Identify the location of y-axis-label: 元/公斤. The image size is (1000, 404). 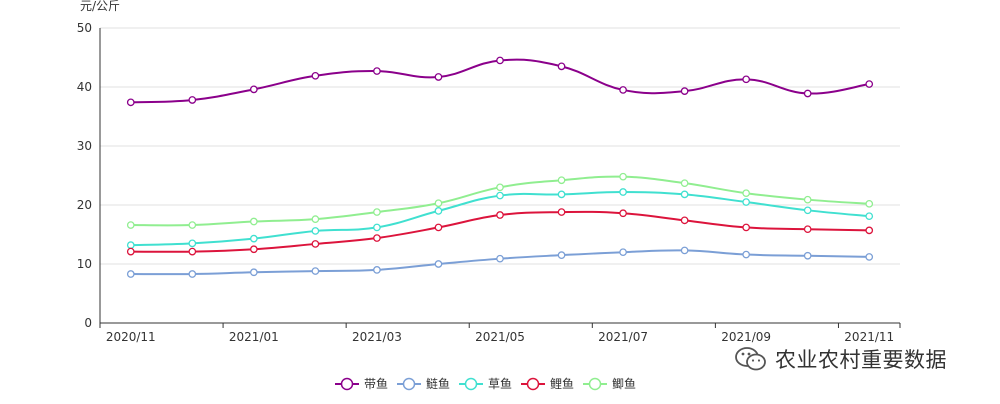
(100, 6).